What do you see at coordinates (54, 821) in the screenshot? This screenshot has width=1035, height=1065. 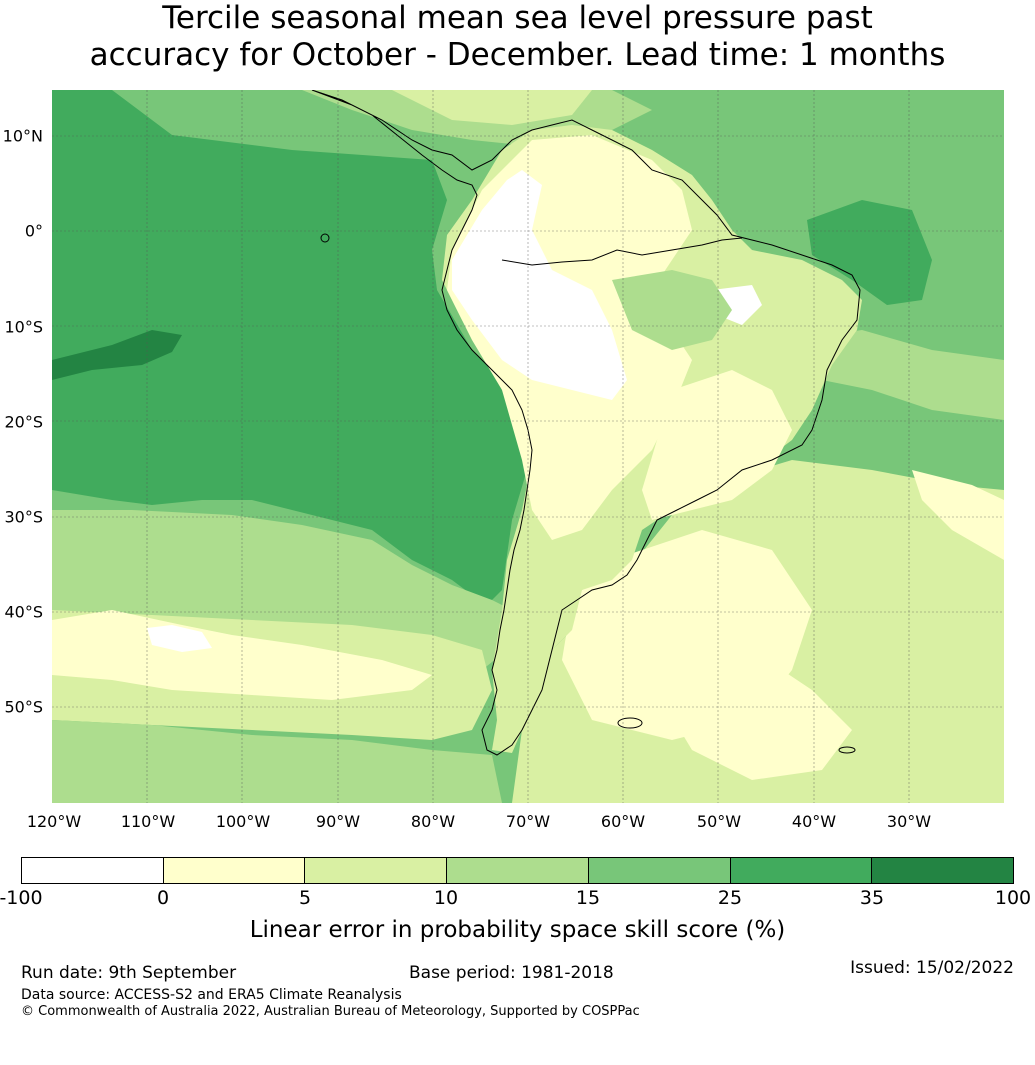 I see `lon-tick: 120°W` at bounding box center [54, 821].